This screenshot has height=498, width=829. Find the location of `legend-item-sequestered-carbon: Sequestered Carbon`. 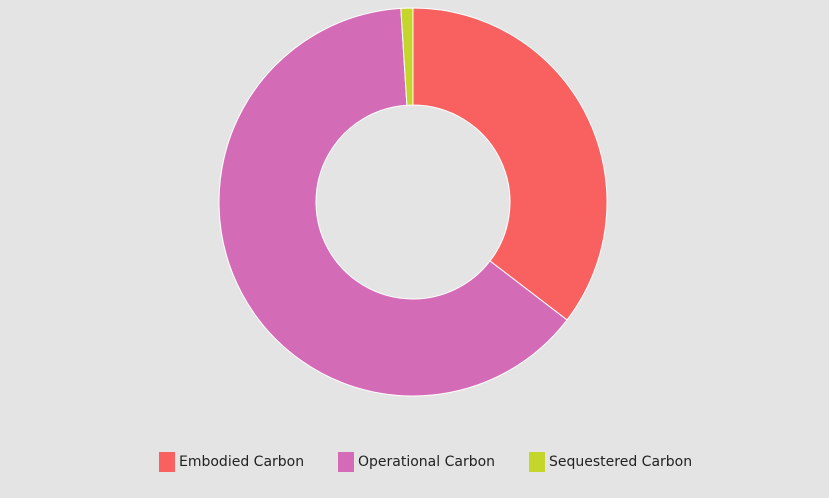

legend-item-sequestered-carbon: Sequestered Carbon is located at coordinates (610, 462).